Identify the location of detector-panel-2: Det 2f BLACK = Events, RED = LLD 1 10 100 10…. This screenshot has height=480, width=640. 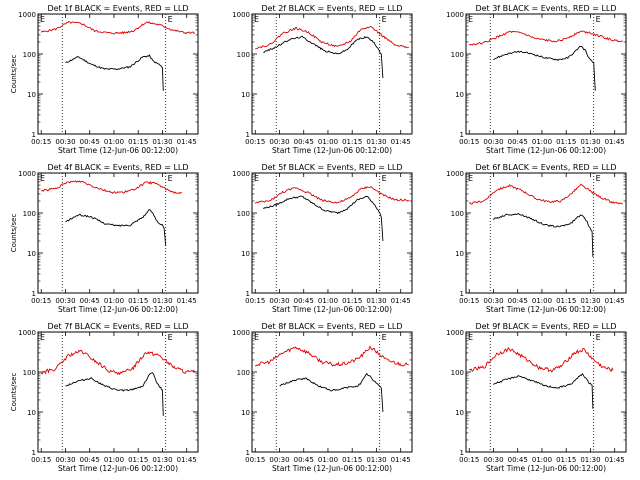
(322, 79).